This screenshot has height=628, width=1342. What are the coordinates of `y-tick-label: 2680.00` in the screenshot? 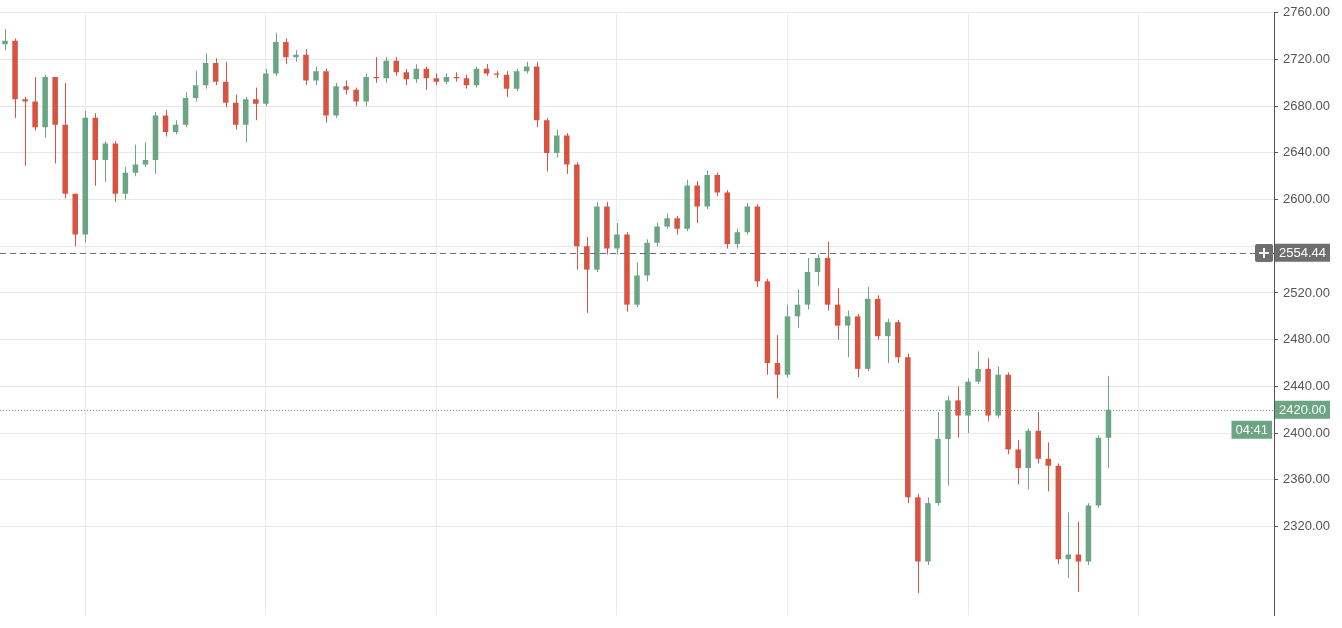 It's located at (1306, 105).